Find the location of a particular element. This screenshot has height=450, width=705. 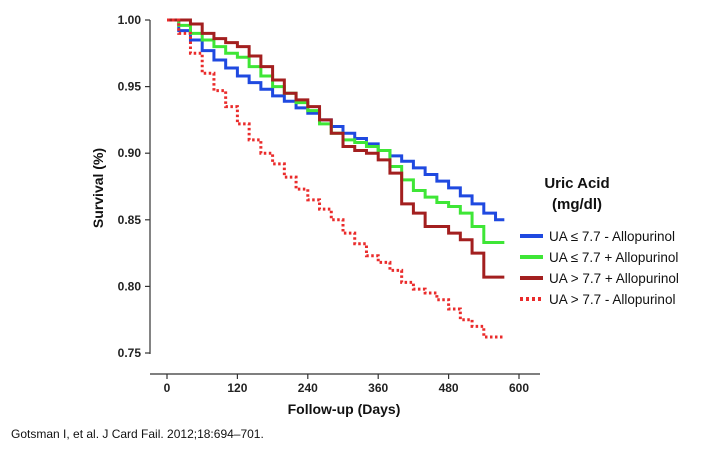

x-tick-label: 240 is located at coordinates (308, 388).